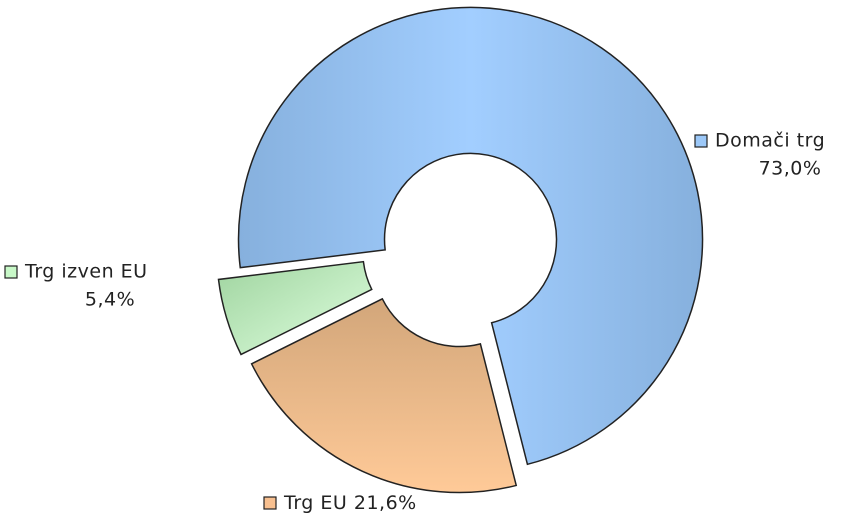 Image resolution: width=858 pixels, height=513 pixels. I want to click on category-label: Trg izven EU, so click(86, 272).